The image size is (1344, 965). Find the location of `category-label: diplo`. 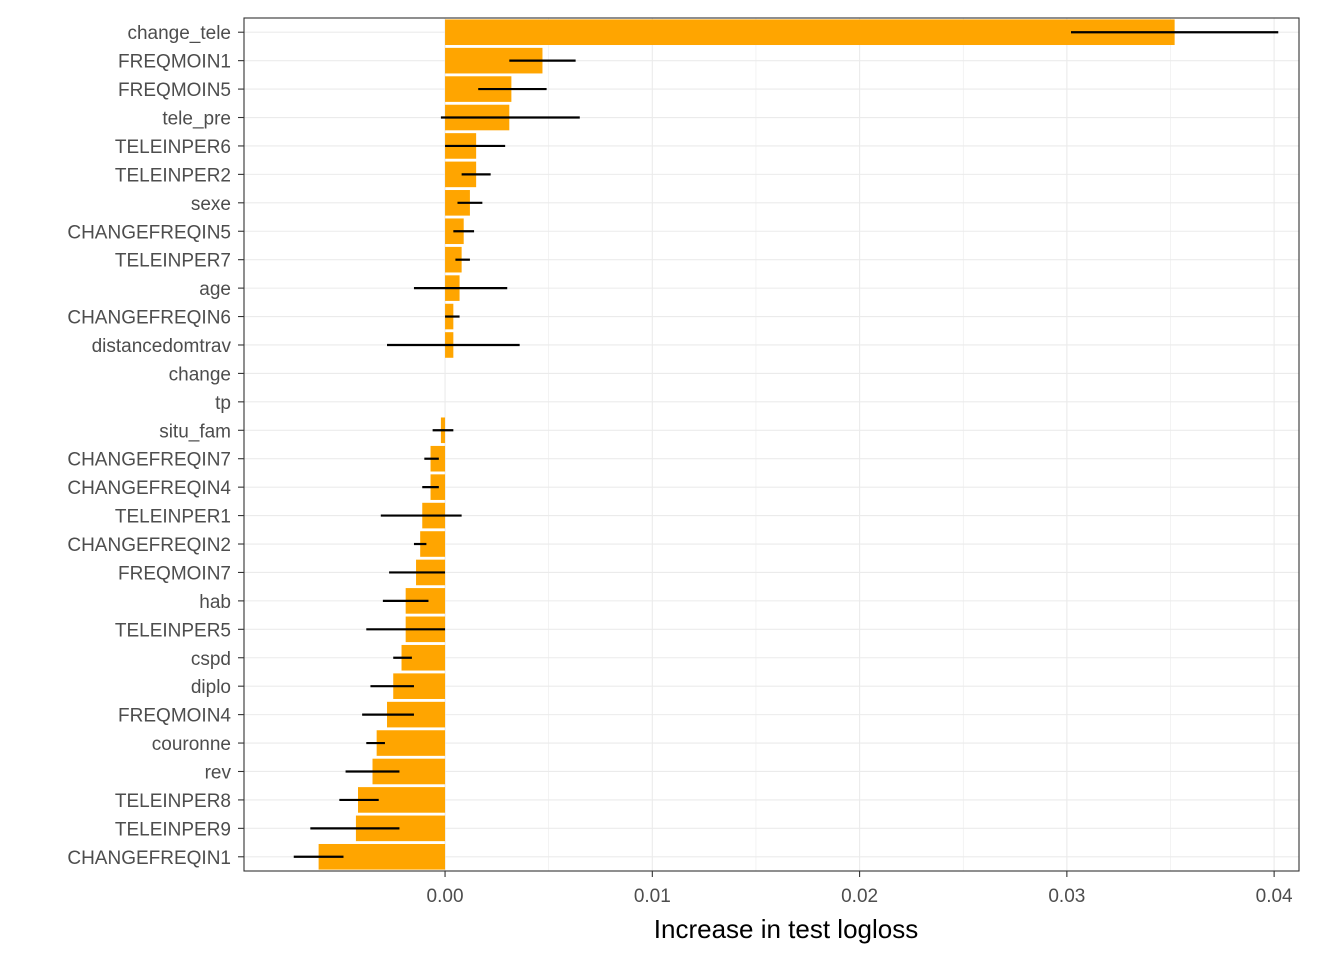

category-label: diplo is located at coordinates (211, 687).